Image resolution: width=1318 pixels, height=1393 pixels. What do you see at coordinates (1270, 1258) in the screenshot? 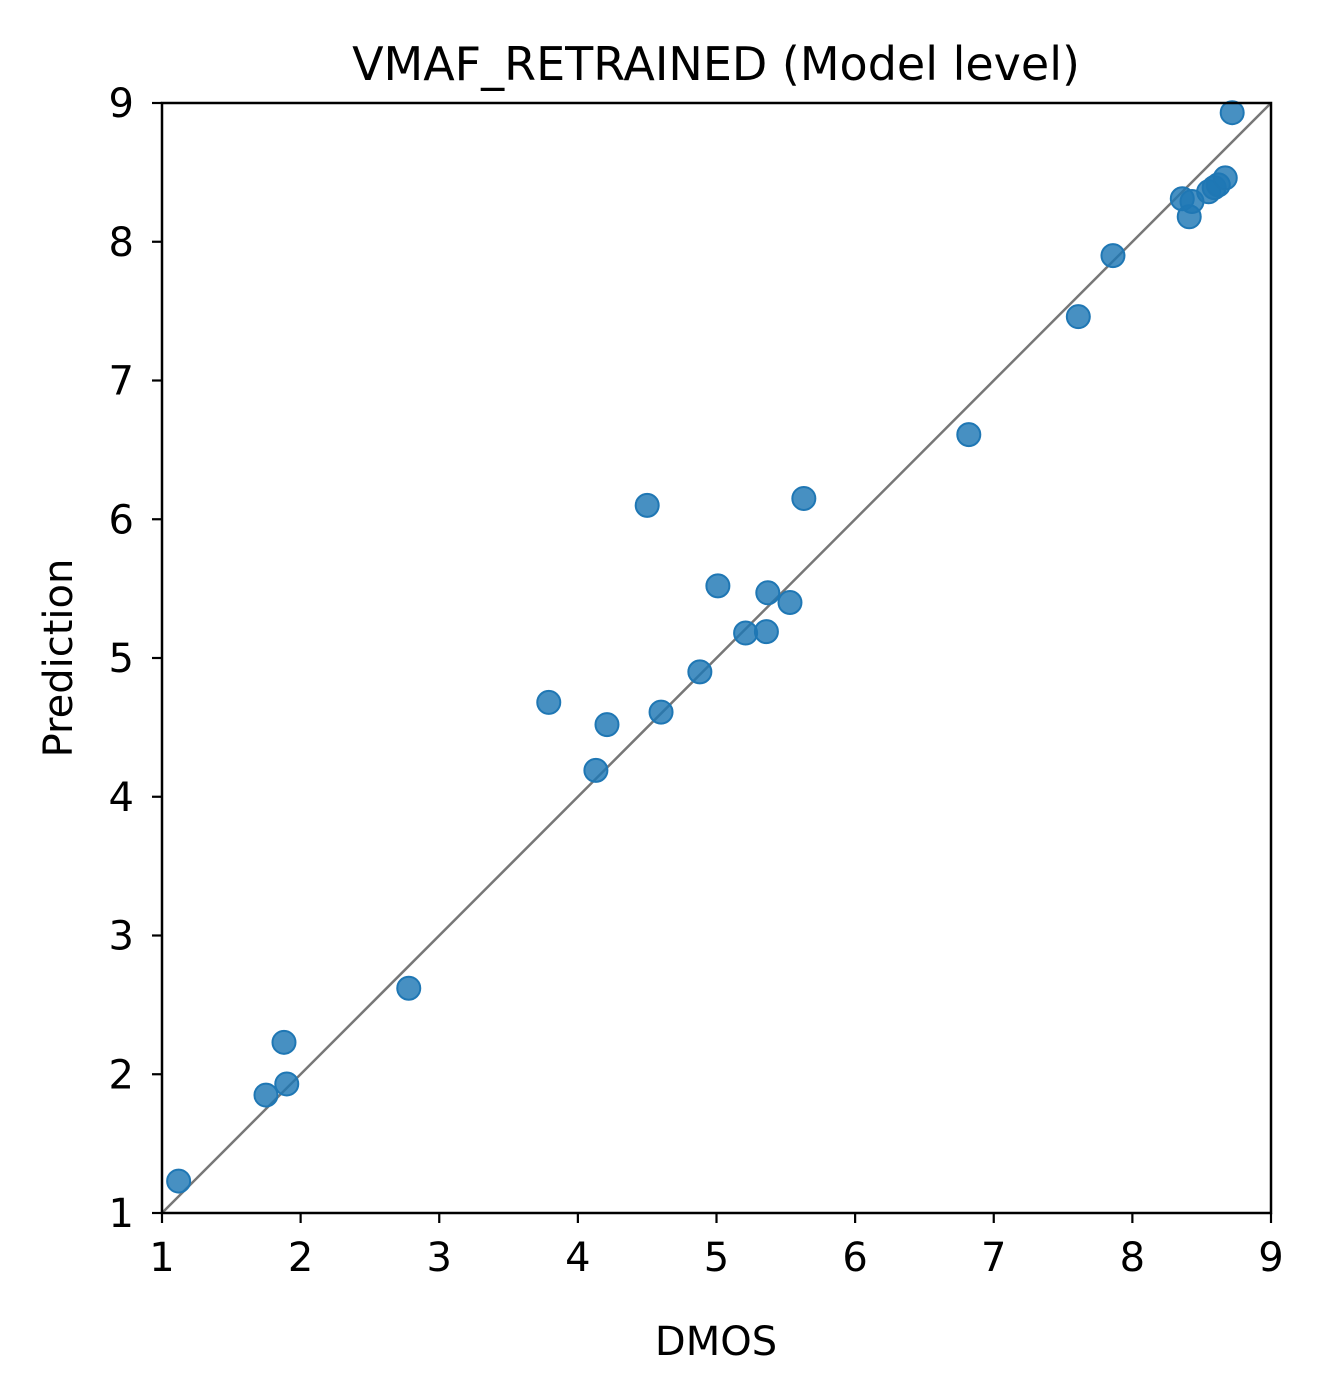
I see `x-tick-label: 9` at bounding box center [1270, 1258].